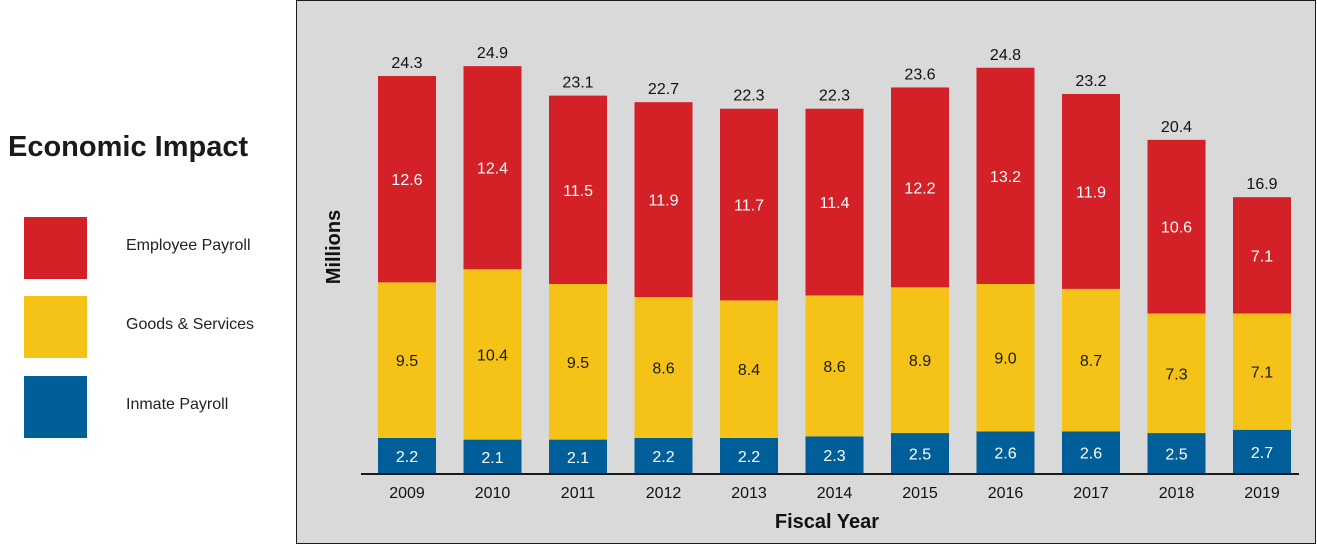 This screenshot has height=545, width=1317. Describe the element at coordinates (835, 493) in the screenshot. I see `x-tick-label-2014: 2014` at that location.